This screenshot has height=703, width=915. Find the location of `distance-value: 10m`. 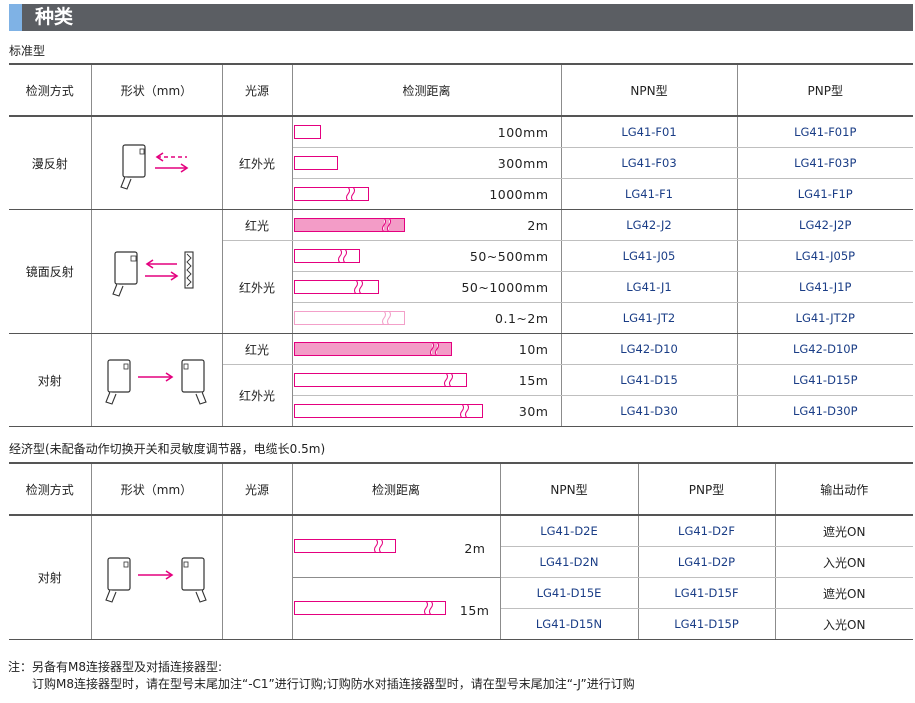

distance-value: 10m is located at coordinates (533, 349).